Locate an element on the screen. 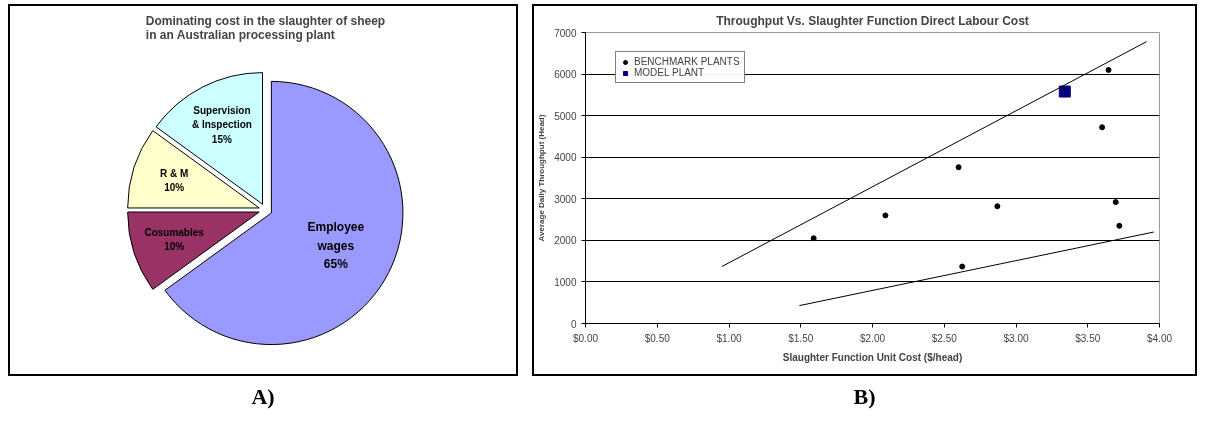 The height and width of the screenshot is (428, 1207). x-tick-label: $2.00 is located at coordinates (872, 338).